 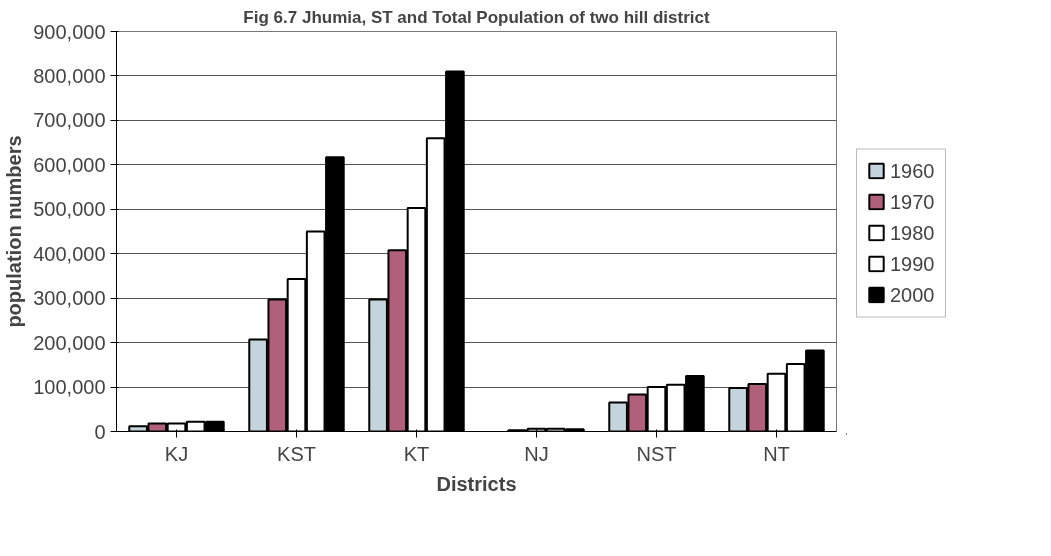 What do you see at coordinates (100, 431) in the screenshot?
I see `y-tick-label: 0` at bounding box center [100, 431].